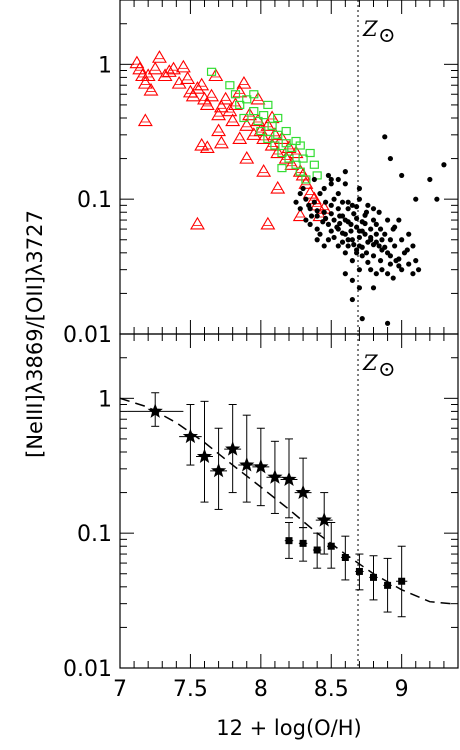 This screenshot has width=460, height=750. What do you see at coordinates (87, 335) in the screenshot?
I see `top-ytick-label: 0.01` at bounding box center [87, 335].